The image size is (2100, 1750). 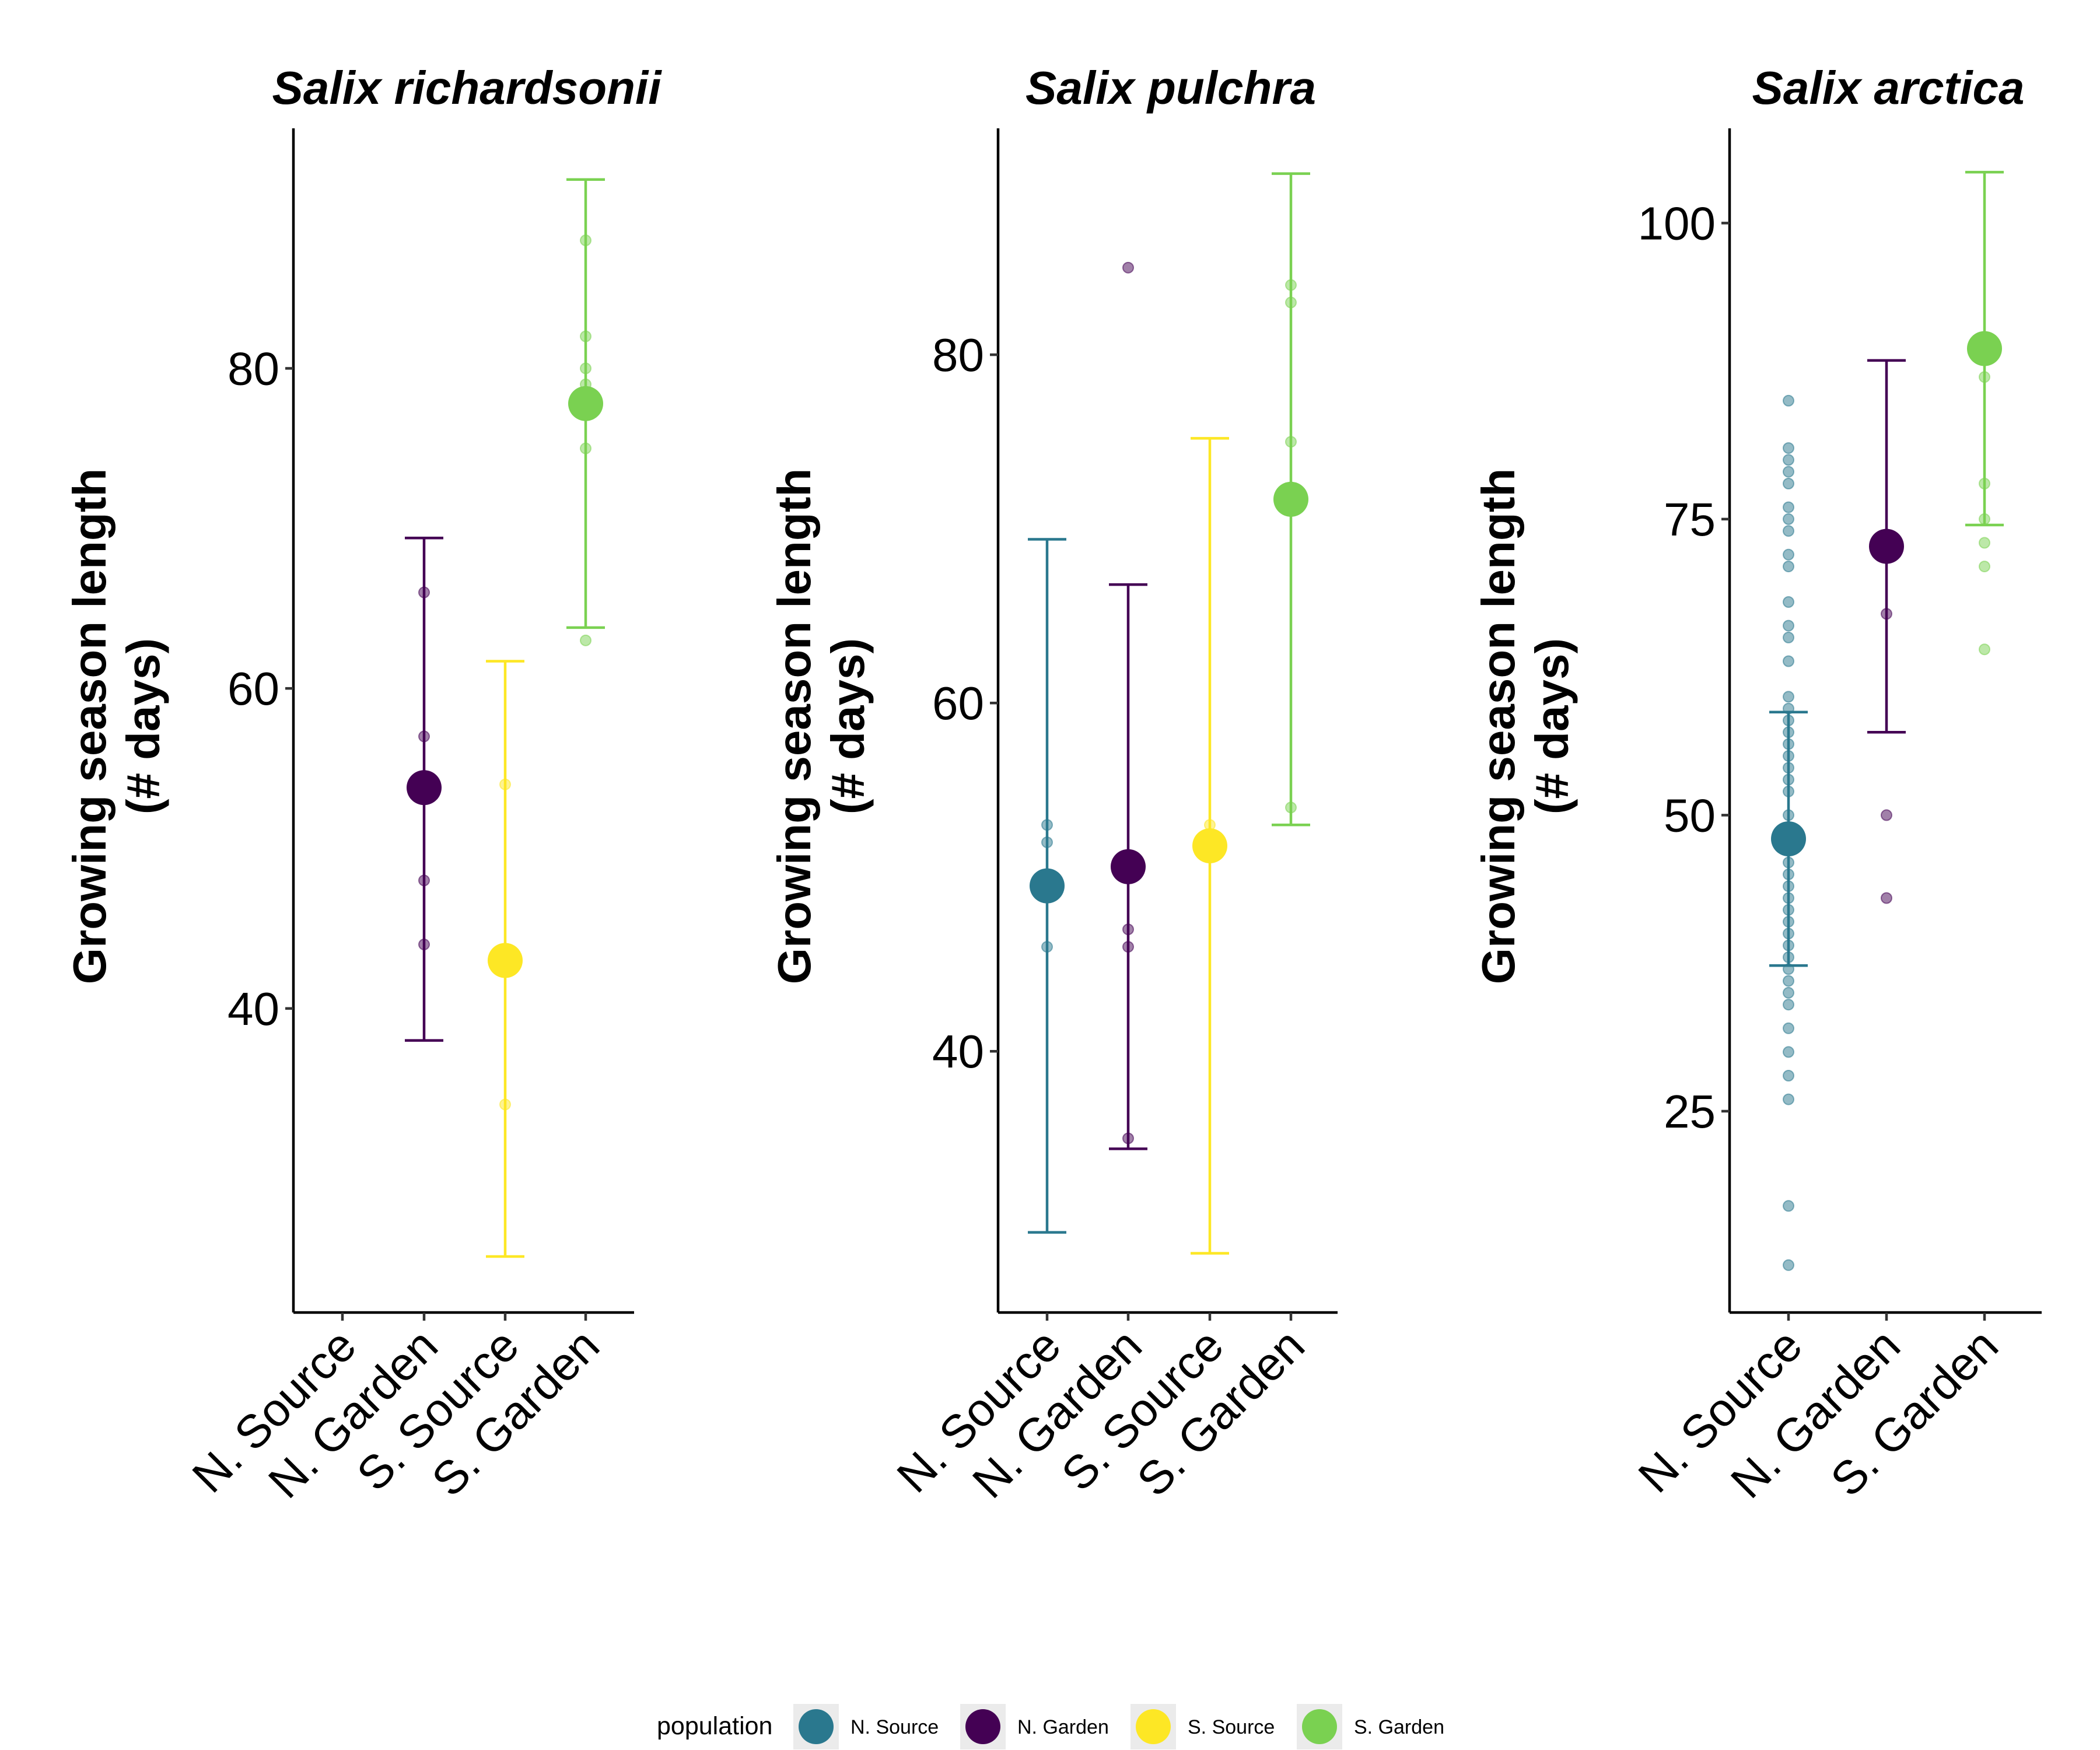 What do you see at coordinates (467, 88) in the screenshot?
I see `panel-title: Salix richardsonii` at bounding box center [467, 88].